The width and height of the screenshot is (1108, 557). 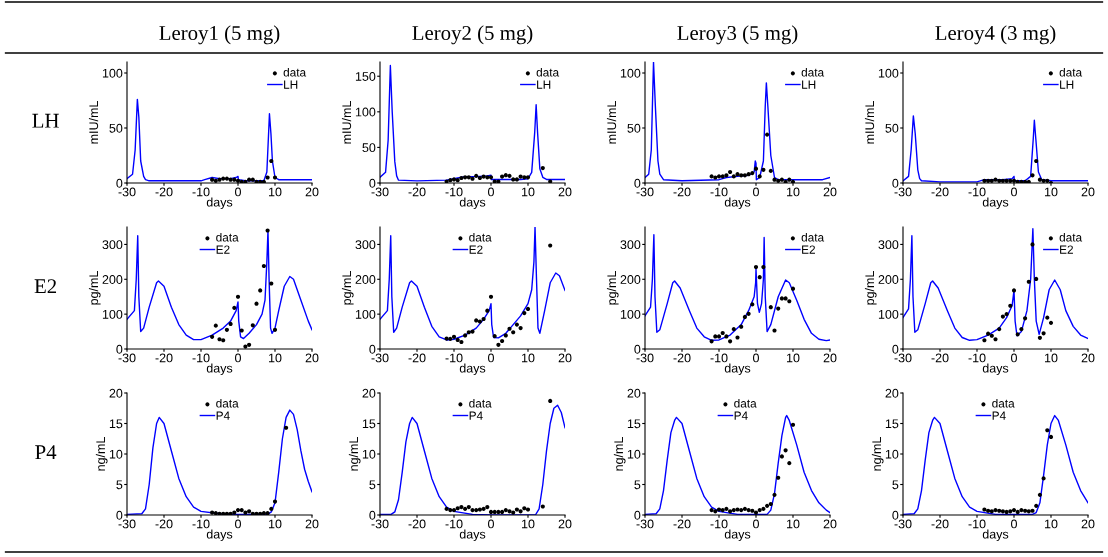 What do you see at coordinates (1066, 249) in the screenshot?
I see `legend-label: E2` at bounding box center [1066, 249].